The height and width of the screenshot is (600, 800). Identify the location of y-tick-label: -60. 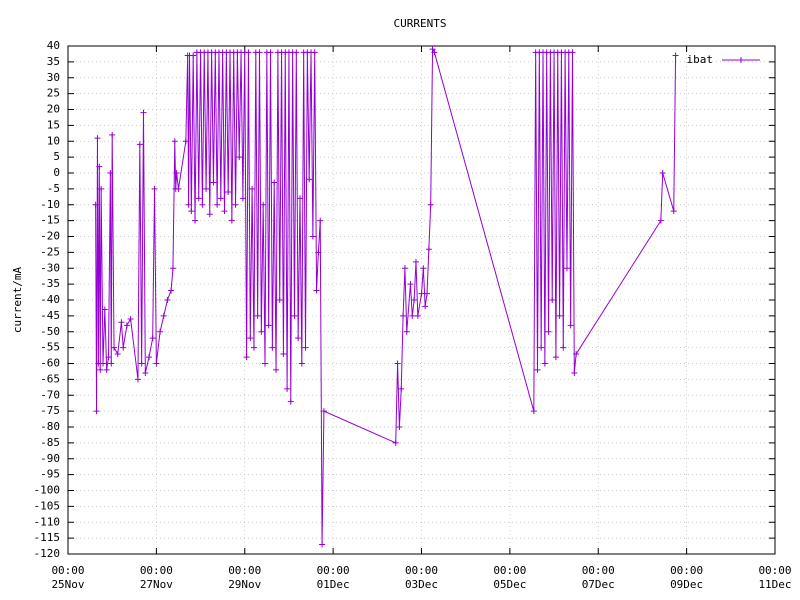
(50, 363).